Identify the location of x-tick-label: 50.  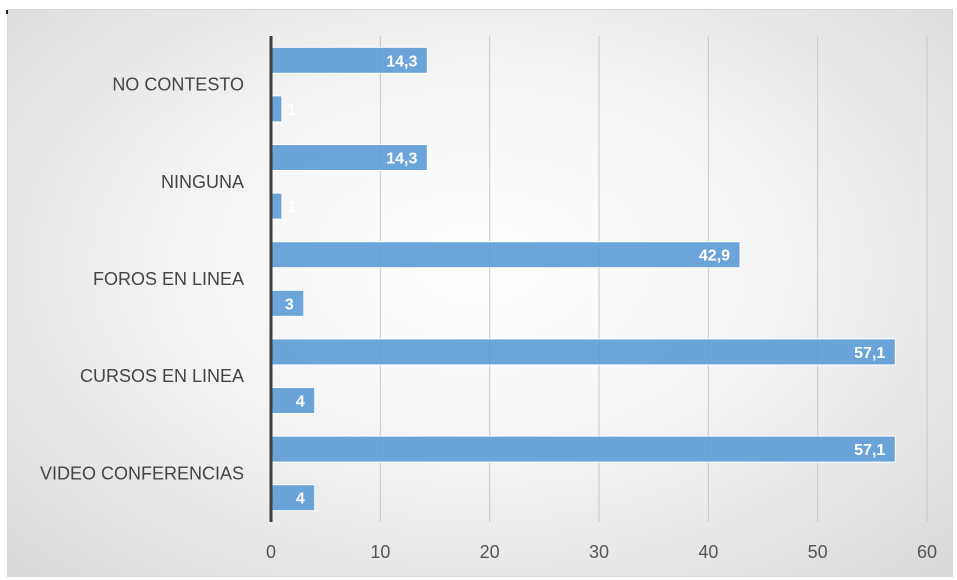
(818, 552).